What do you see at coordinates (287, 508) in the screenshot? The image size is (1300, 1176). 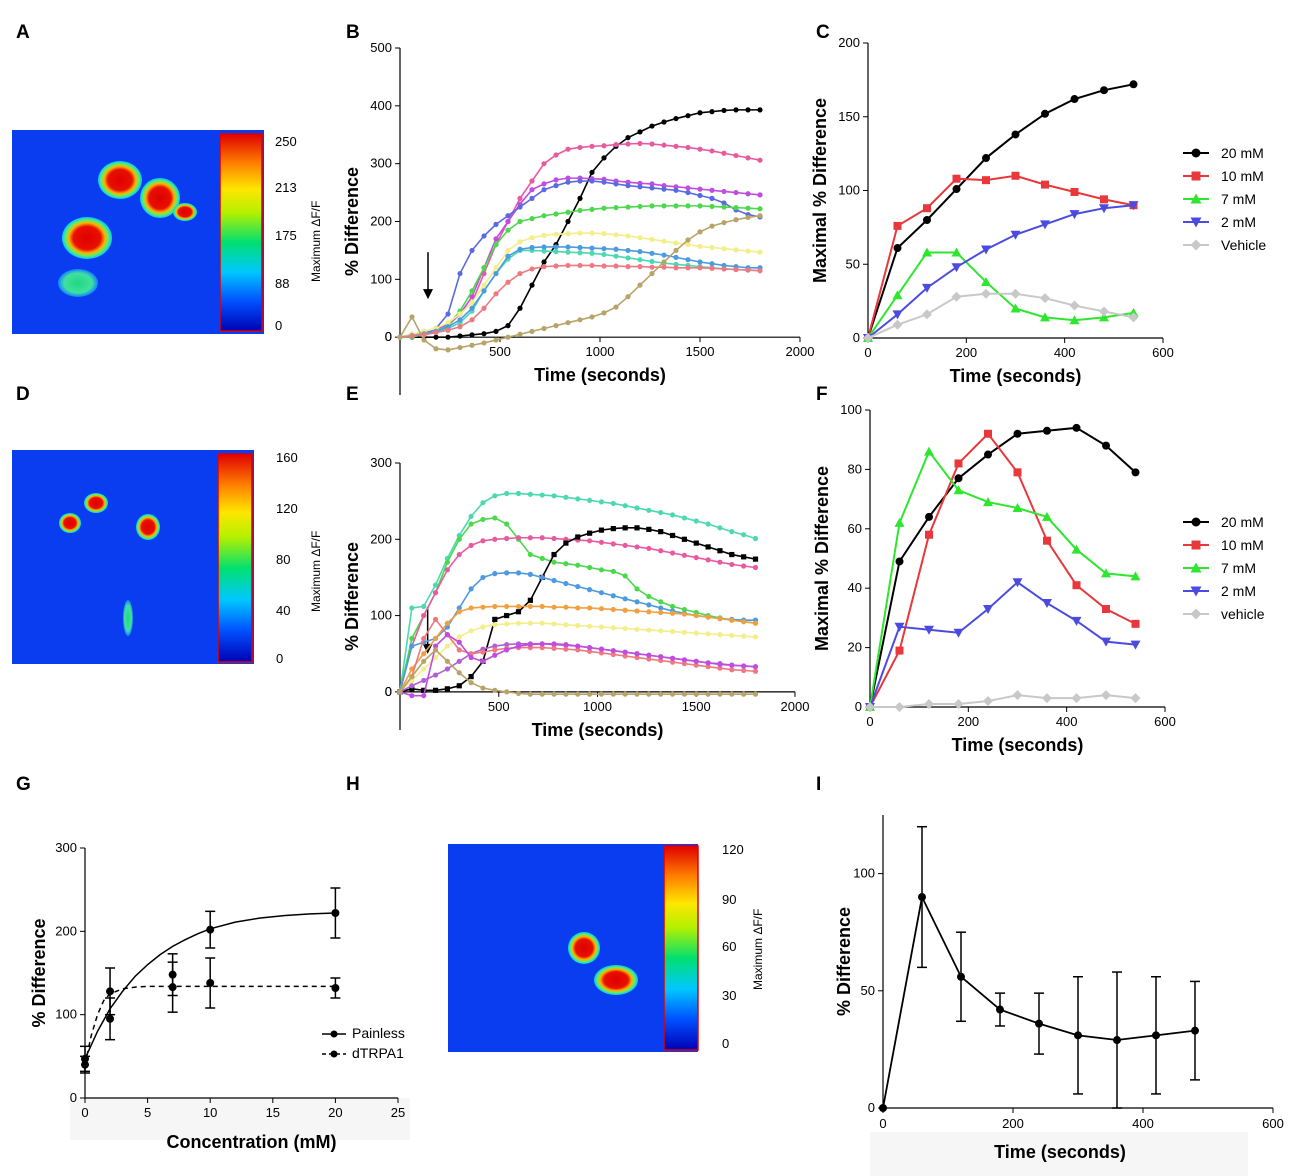 I see `colorbar-tick: 120` at bounding box center [287, 508].